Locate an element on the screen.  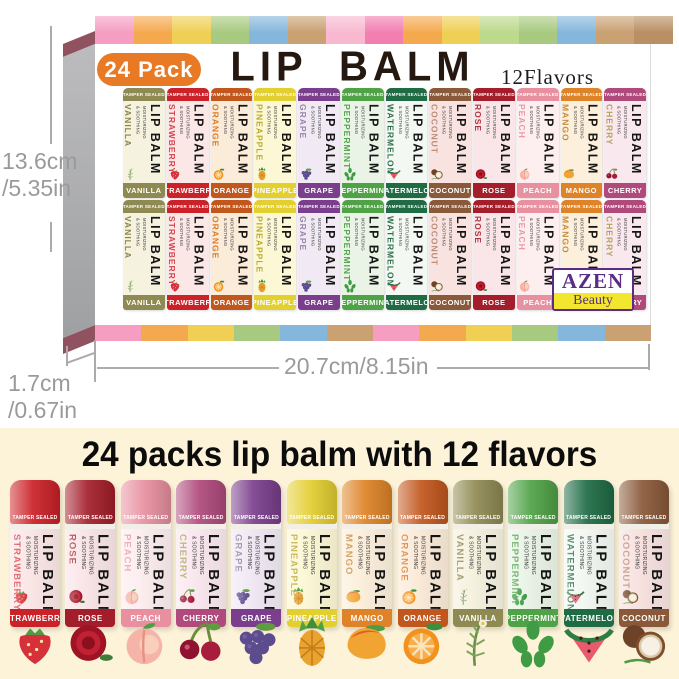
tube-flavor-label: COCONUT is located at coordinates (625, 562).